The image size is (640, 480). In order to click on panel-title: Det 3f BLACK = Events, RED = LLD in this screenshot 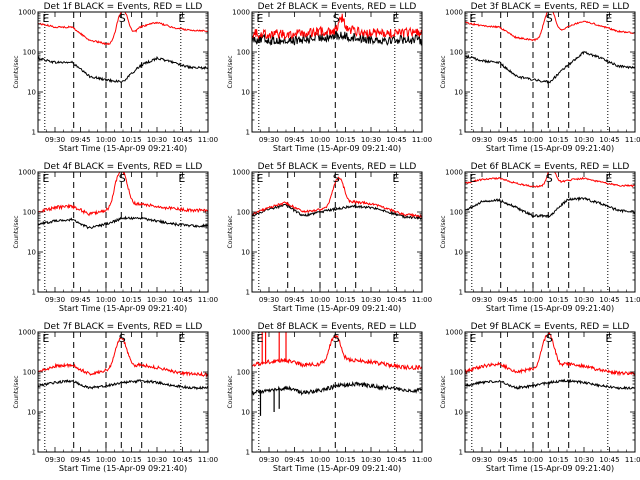, I will do `click(550, 7)`.